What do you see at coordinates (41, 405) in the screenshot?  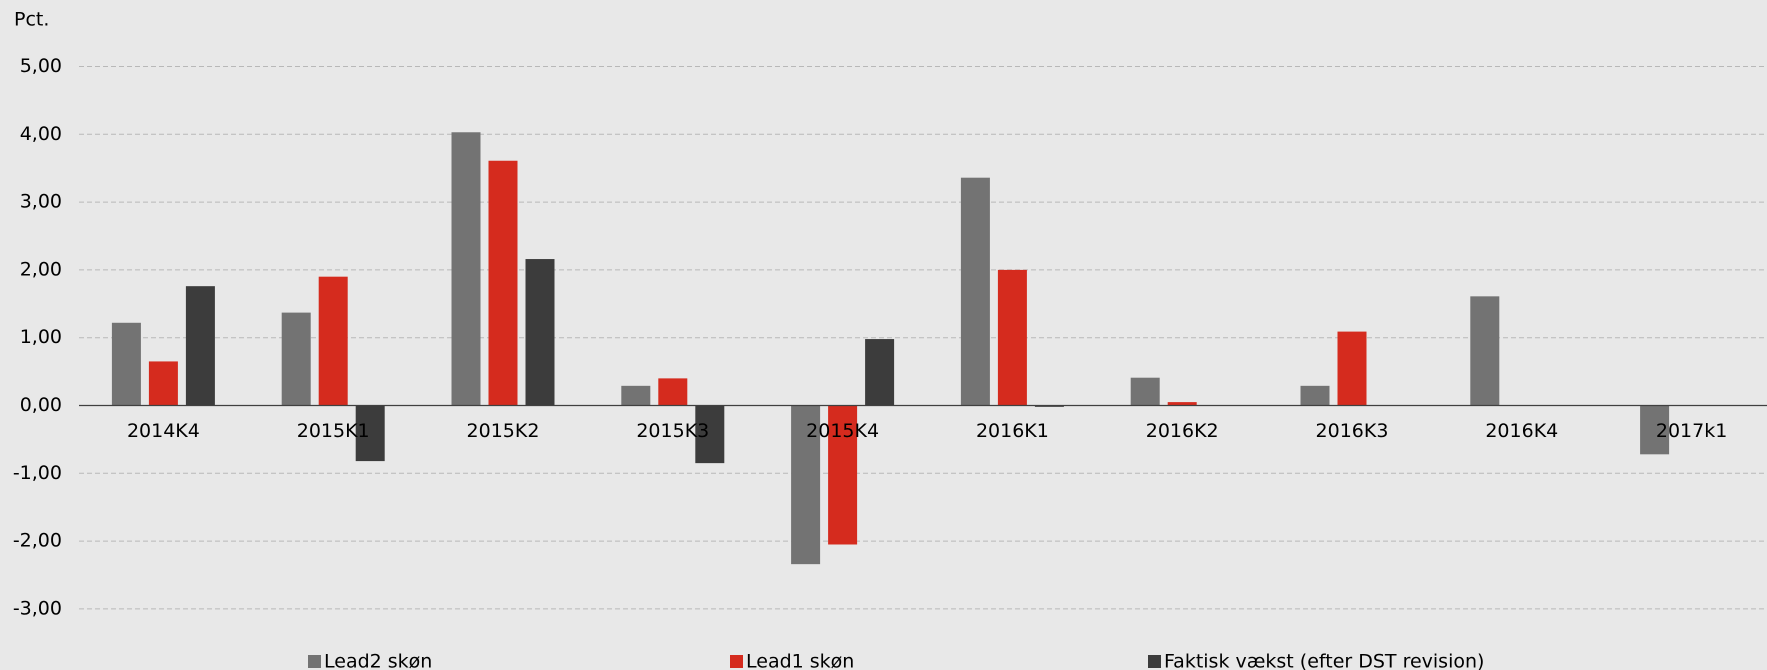 I see `y-tick-label: 0,00` at bounding box center [41, 405].